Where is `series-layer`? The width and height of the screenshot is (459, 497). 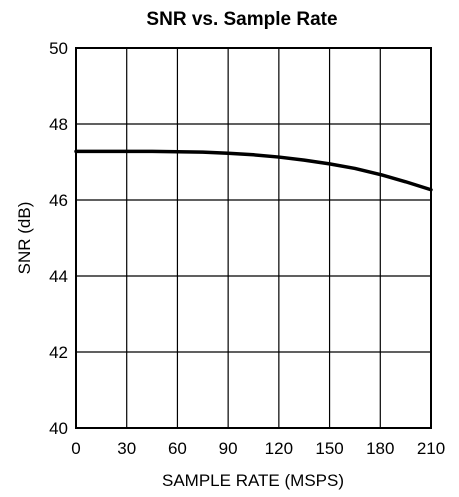 series-layer is located at coordinates (253, 170).